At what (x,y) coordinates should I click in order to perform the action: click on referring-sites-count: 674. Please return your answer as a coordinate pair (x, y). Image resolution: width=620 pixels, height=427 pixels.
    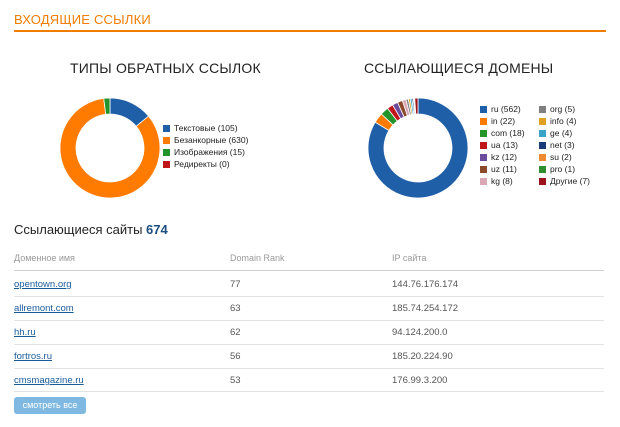
    Looking at the image, I should click on (157, 229).